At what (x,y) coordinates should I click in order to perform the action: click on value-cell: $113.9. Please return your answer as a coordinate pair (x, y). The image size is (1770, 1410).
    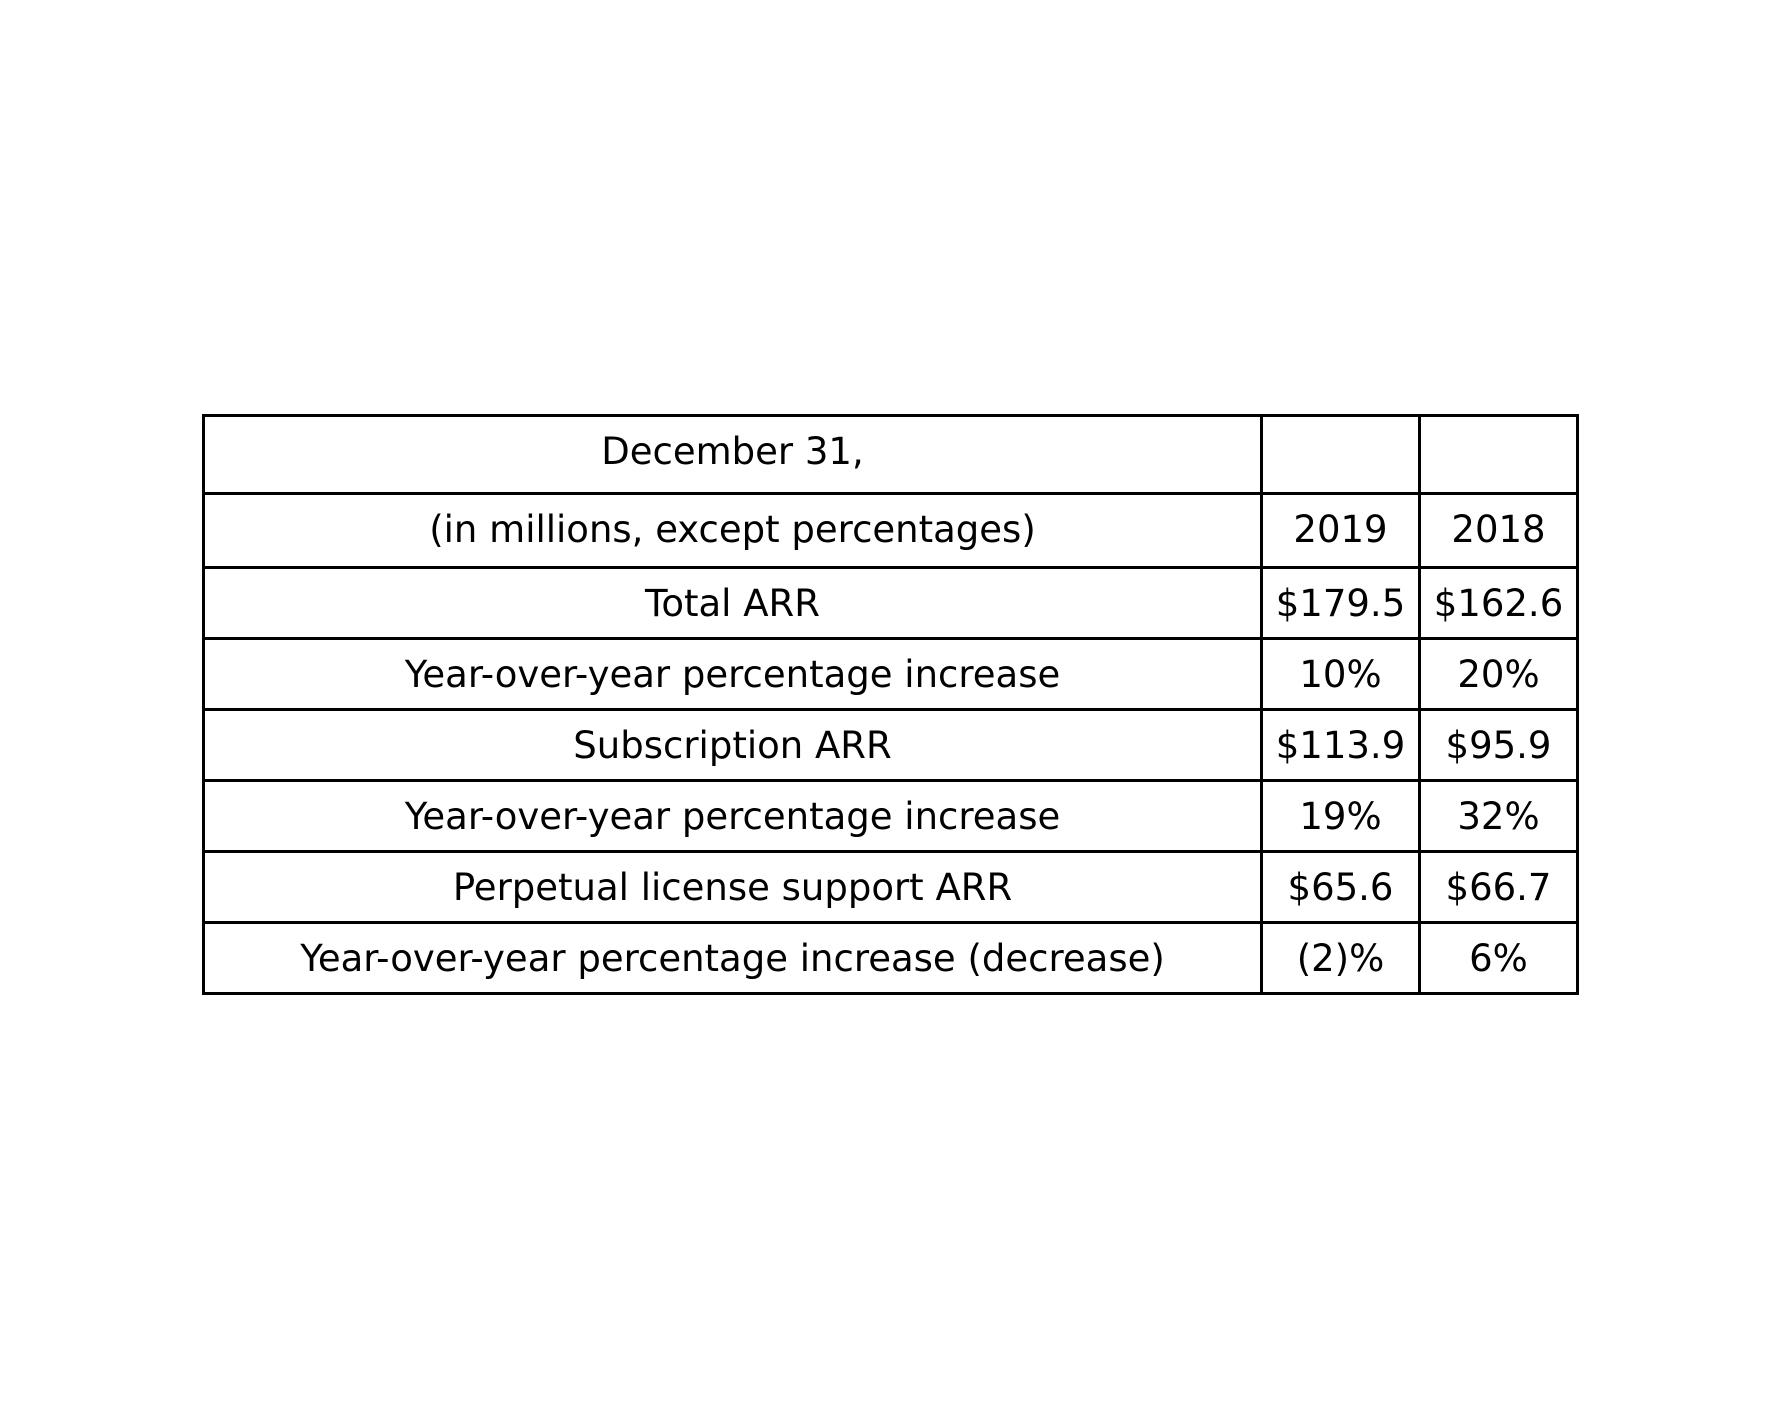
    Looking at the image, I should click on (1340, 745).